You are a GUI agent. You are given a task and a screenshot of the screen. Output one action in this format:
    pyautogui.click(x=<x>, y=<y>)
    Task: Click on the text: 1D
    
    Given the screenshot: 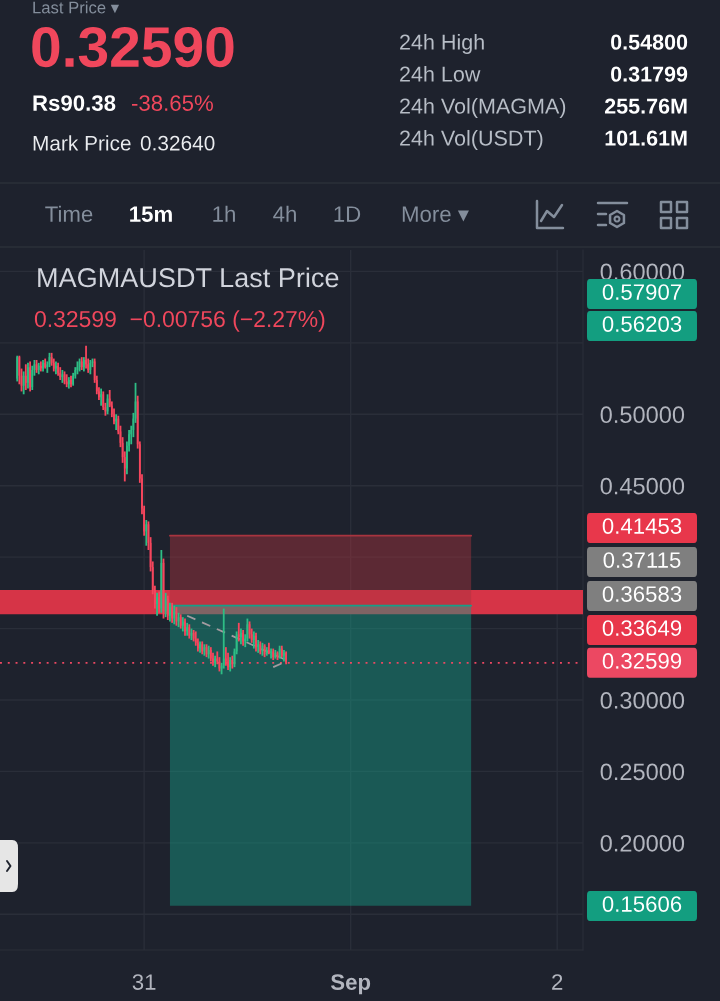 What is the action you would take?
    pyautogui.click(x=347, y=214)
    